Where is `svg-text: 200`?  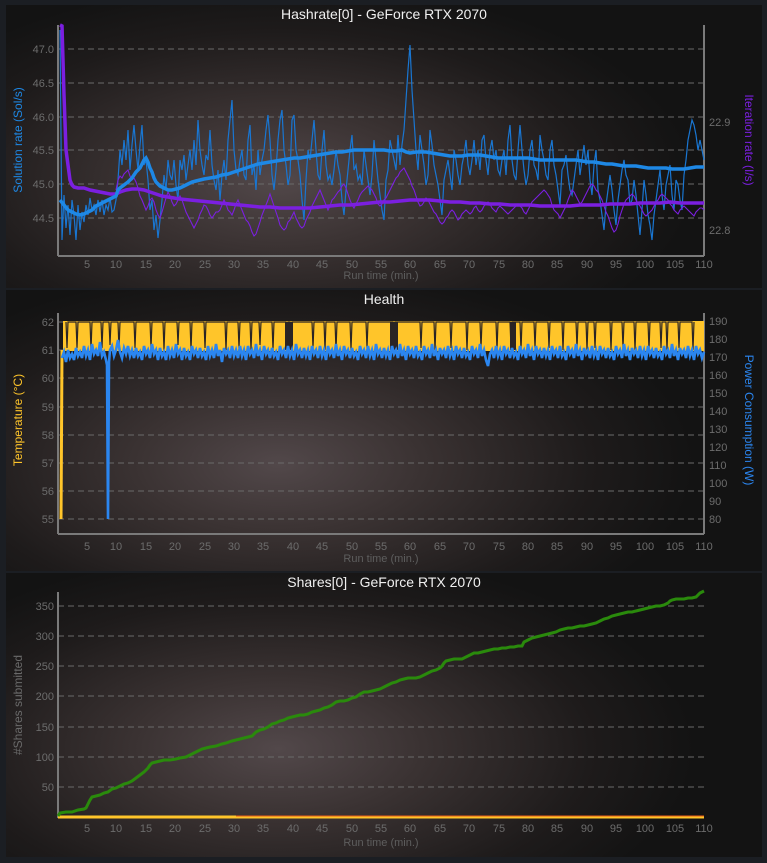
svg-text: 200 is located at coordinates (45, 697).